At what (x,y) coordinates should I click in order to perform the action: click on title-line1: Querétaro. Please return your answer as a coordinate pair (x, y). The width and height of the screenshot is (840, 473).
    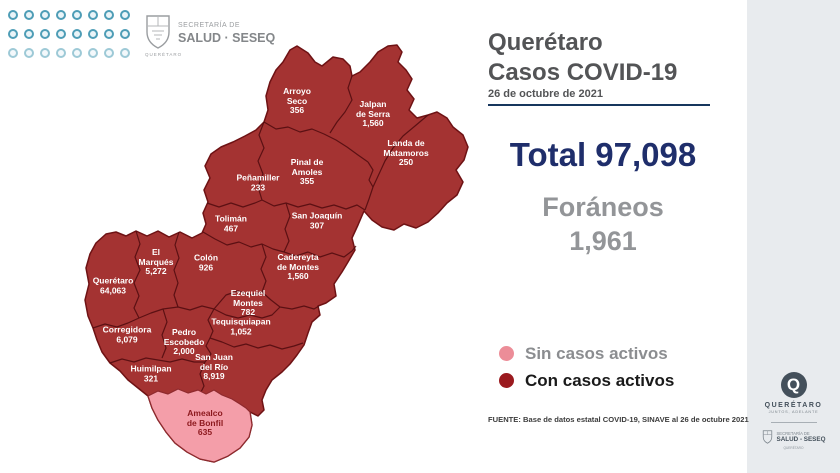
    Looking at the image, I should click on (545, 42).